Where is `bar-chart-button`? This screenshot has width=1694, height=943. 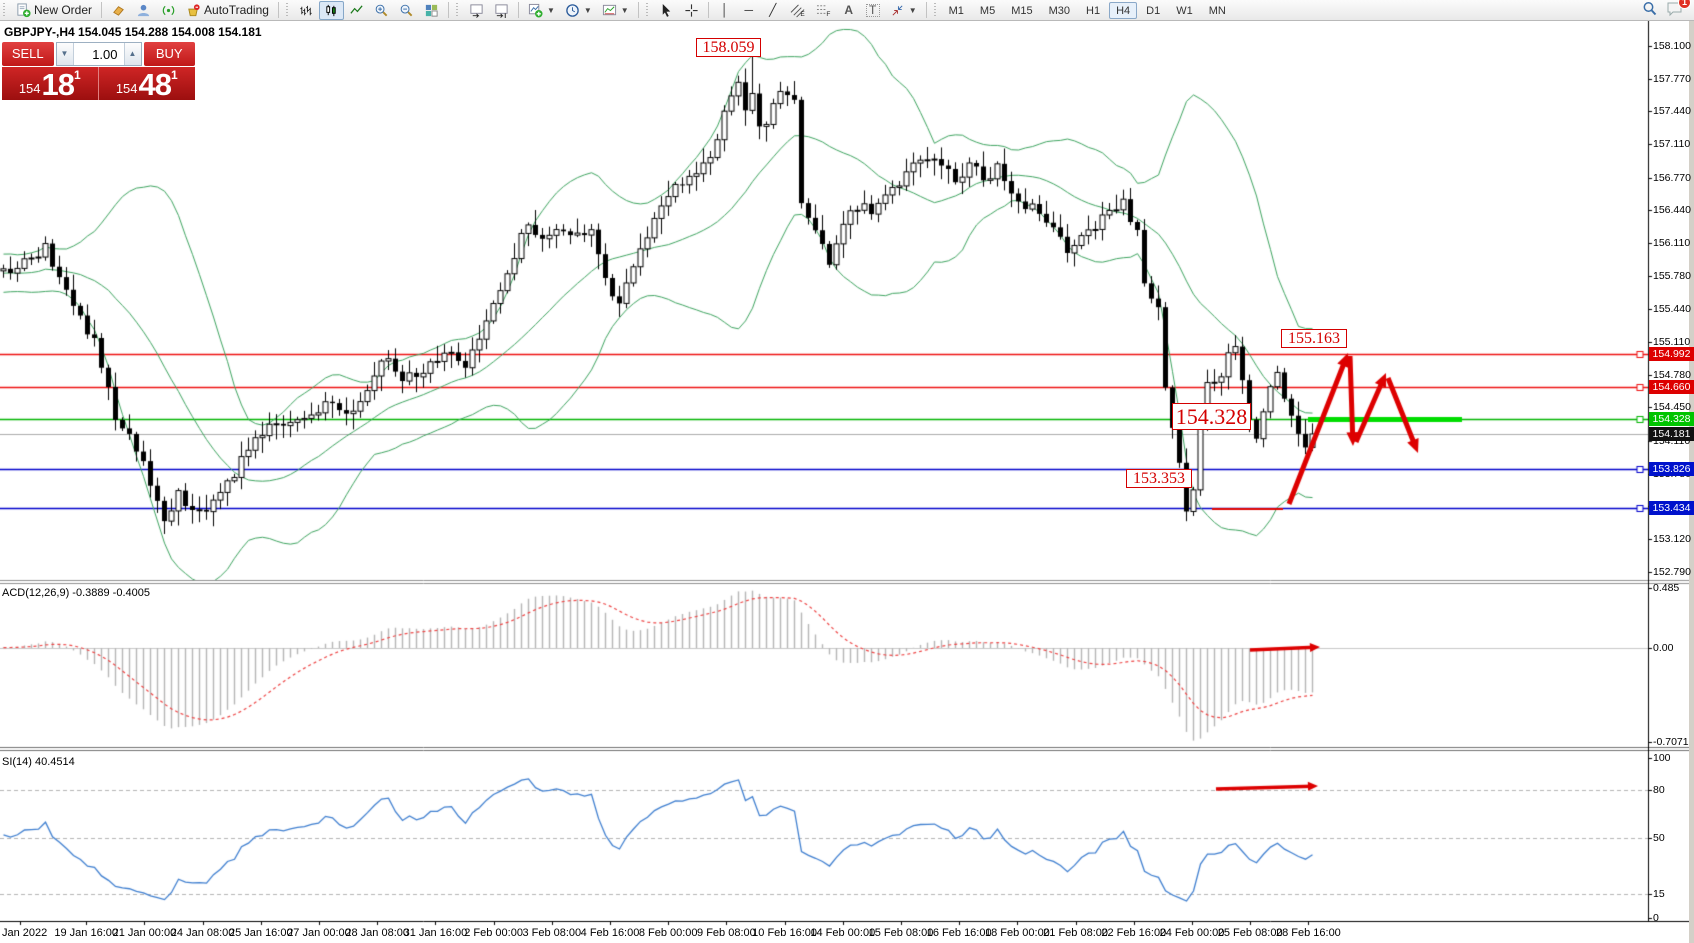
bar-chart-button is located at coordinates (306, 10).